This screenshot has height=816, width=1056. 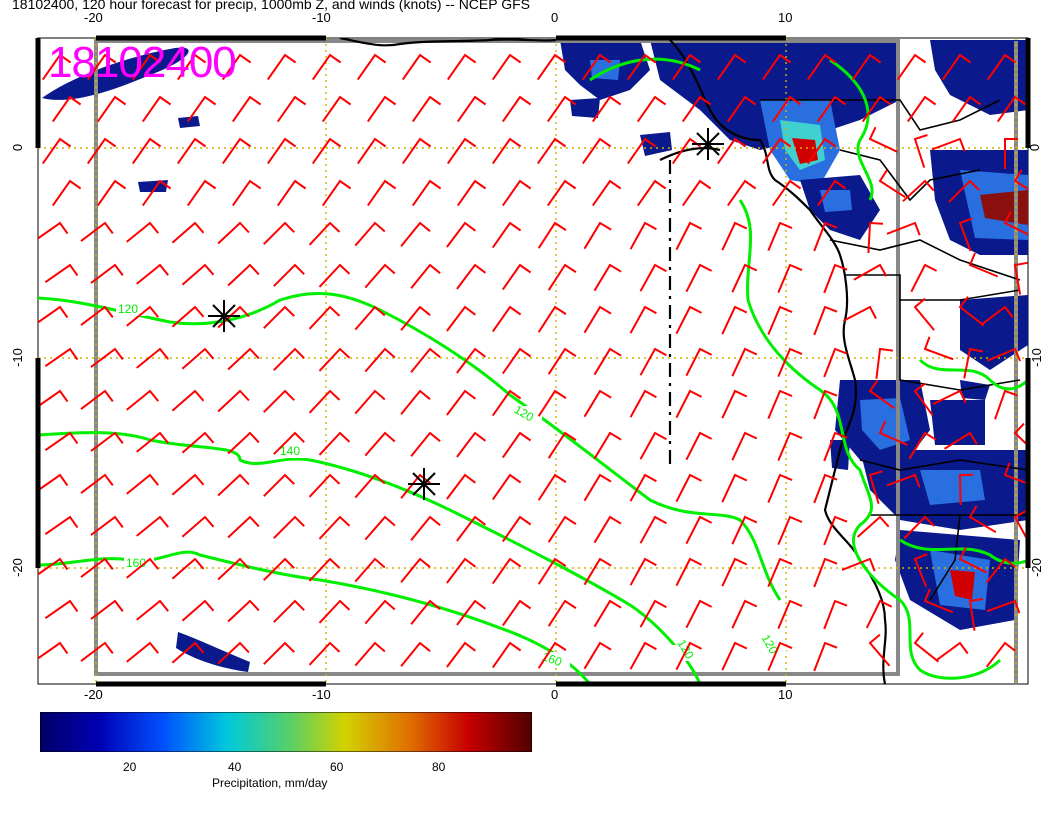 I want to click on bottom-tick: -10, so click(x=321, y=694).